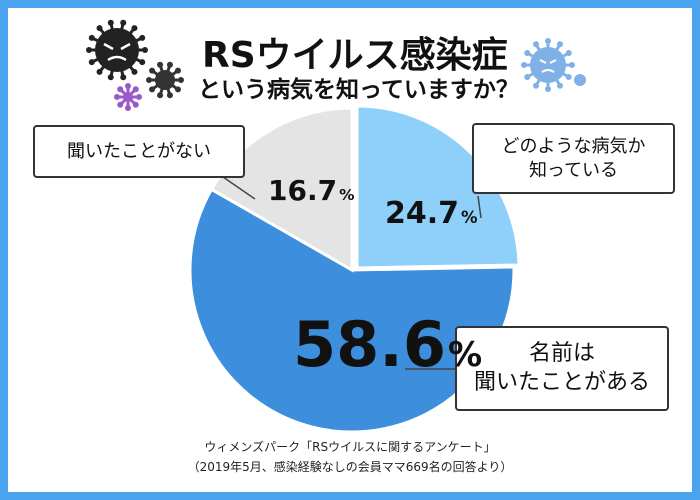 This screenshot has height=500, width=700. Describe the element at coordinates (562, 368) in the screenshot. I see `callout-heard: 名前は 聞いたことがある` at that location.